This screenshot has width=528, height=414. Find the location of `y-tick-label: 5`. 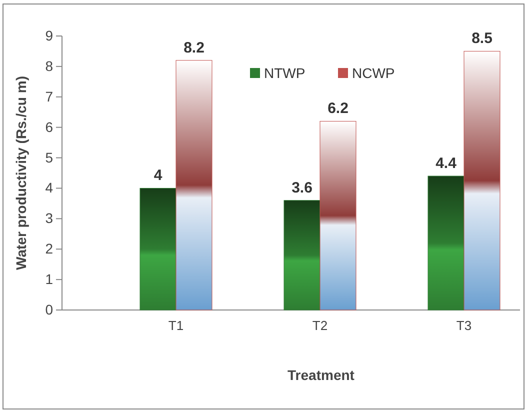

y-tick-label: 5 is located at coordinates (49, 157).